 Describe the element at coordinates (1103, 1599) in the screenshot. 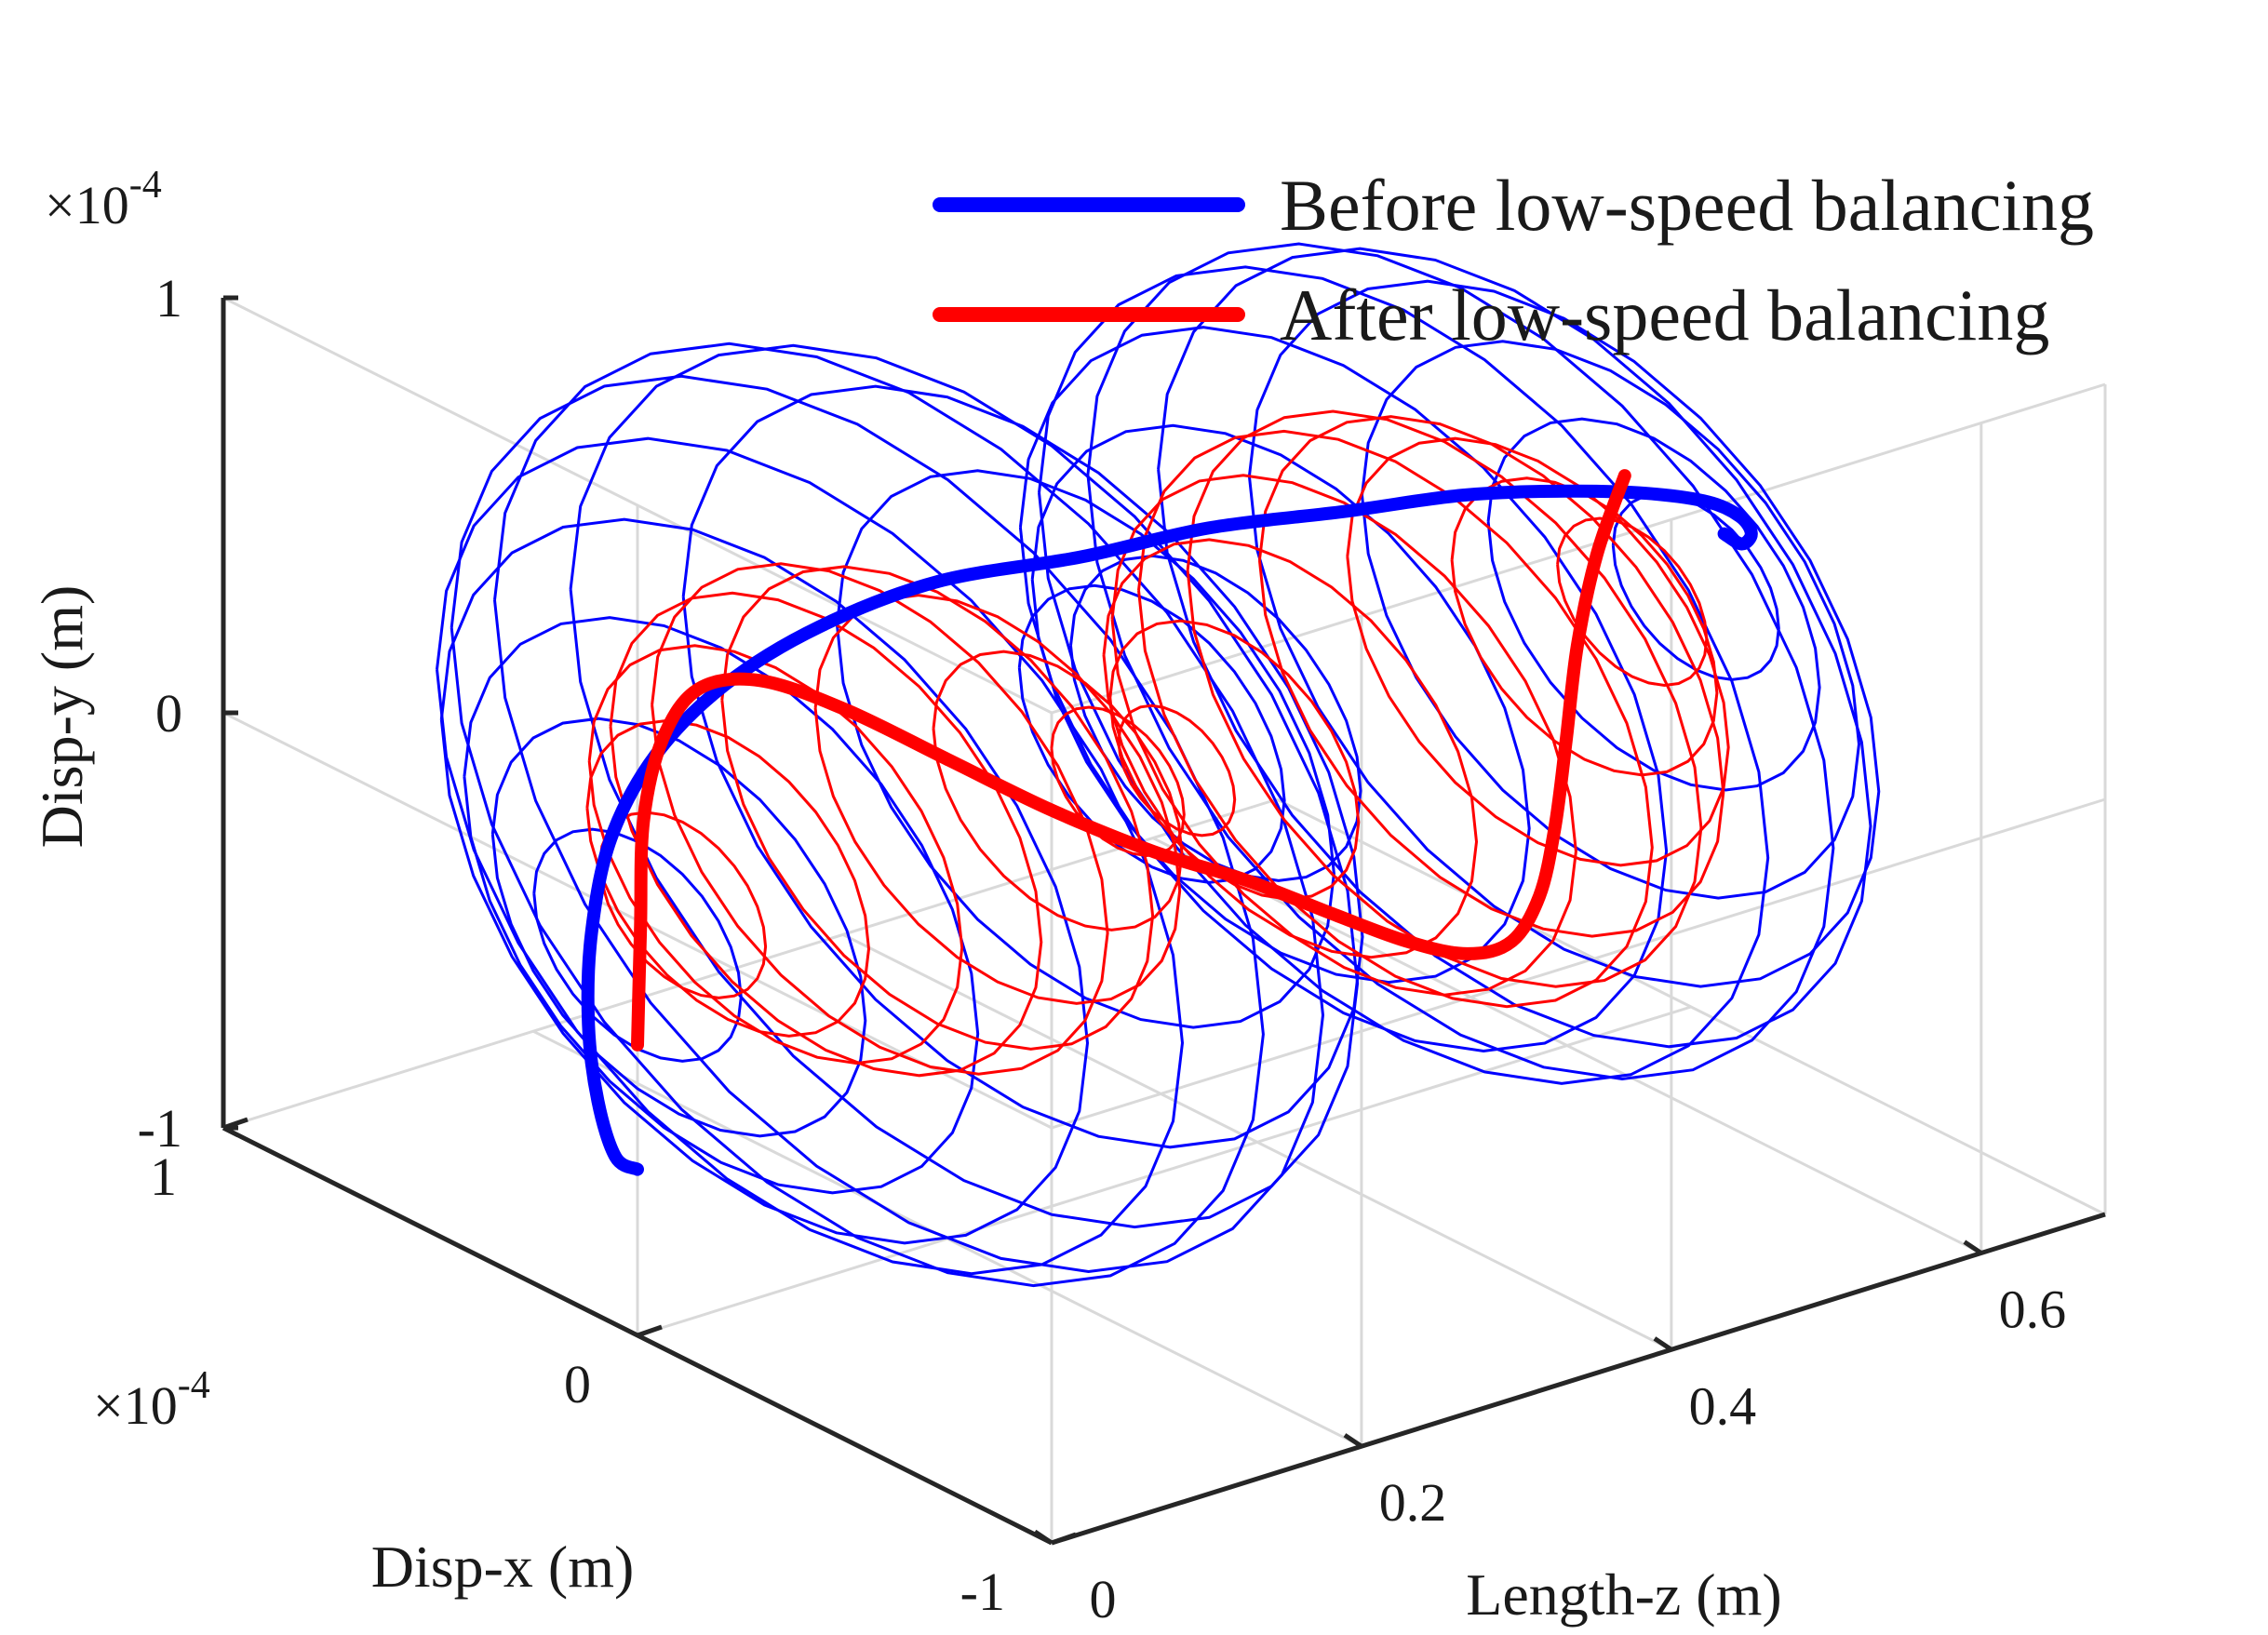

I see `length-z-tick-label: 0` at that location.